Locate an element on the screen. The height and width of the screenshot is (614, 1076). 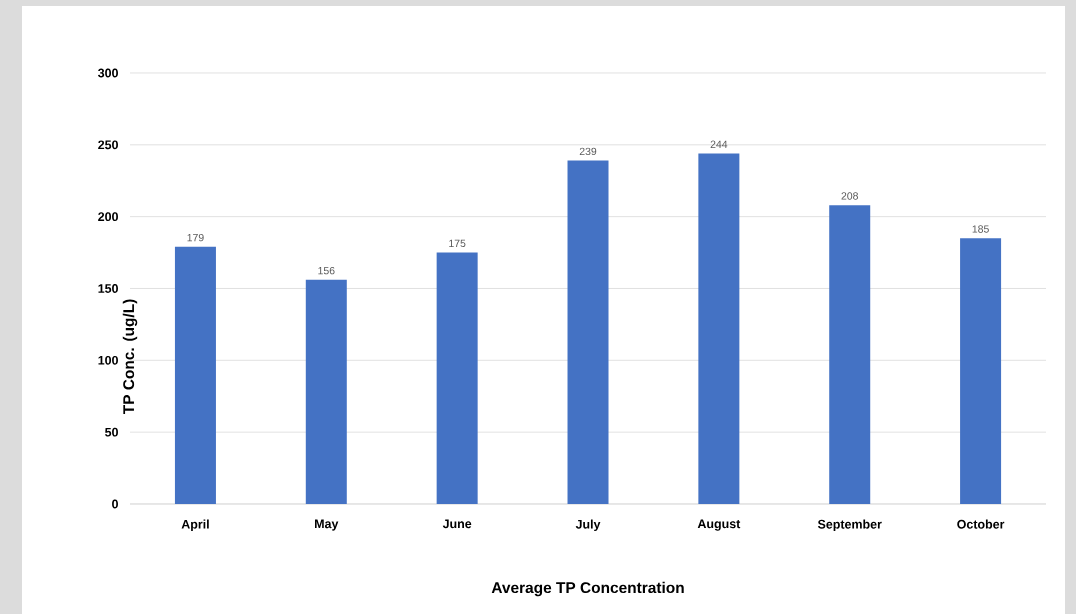
data-label: 244 is located at coordinates (719, 144).